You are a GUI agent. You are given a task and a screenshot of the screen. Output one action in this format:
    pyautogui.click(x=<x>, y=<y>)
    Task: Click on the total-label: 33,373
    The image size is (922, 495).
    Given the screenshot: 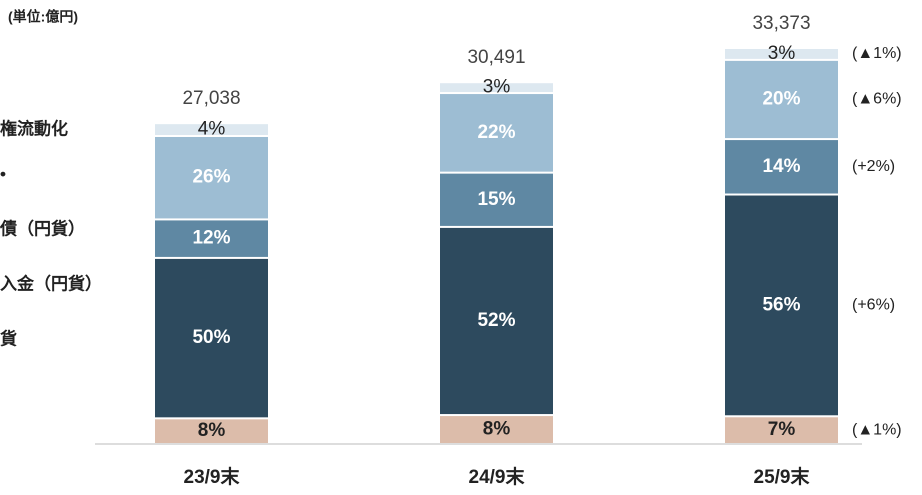 What is the action you would take?
    pyautogui.click(x=781, y=23)
    